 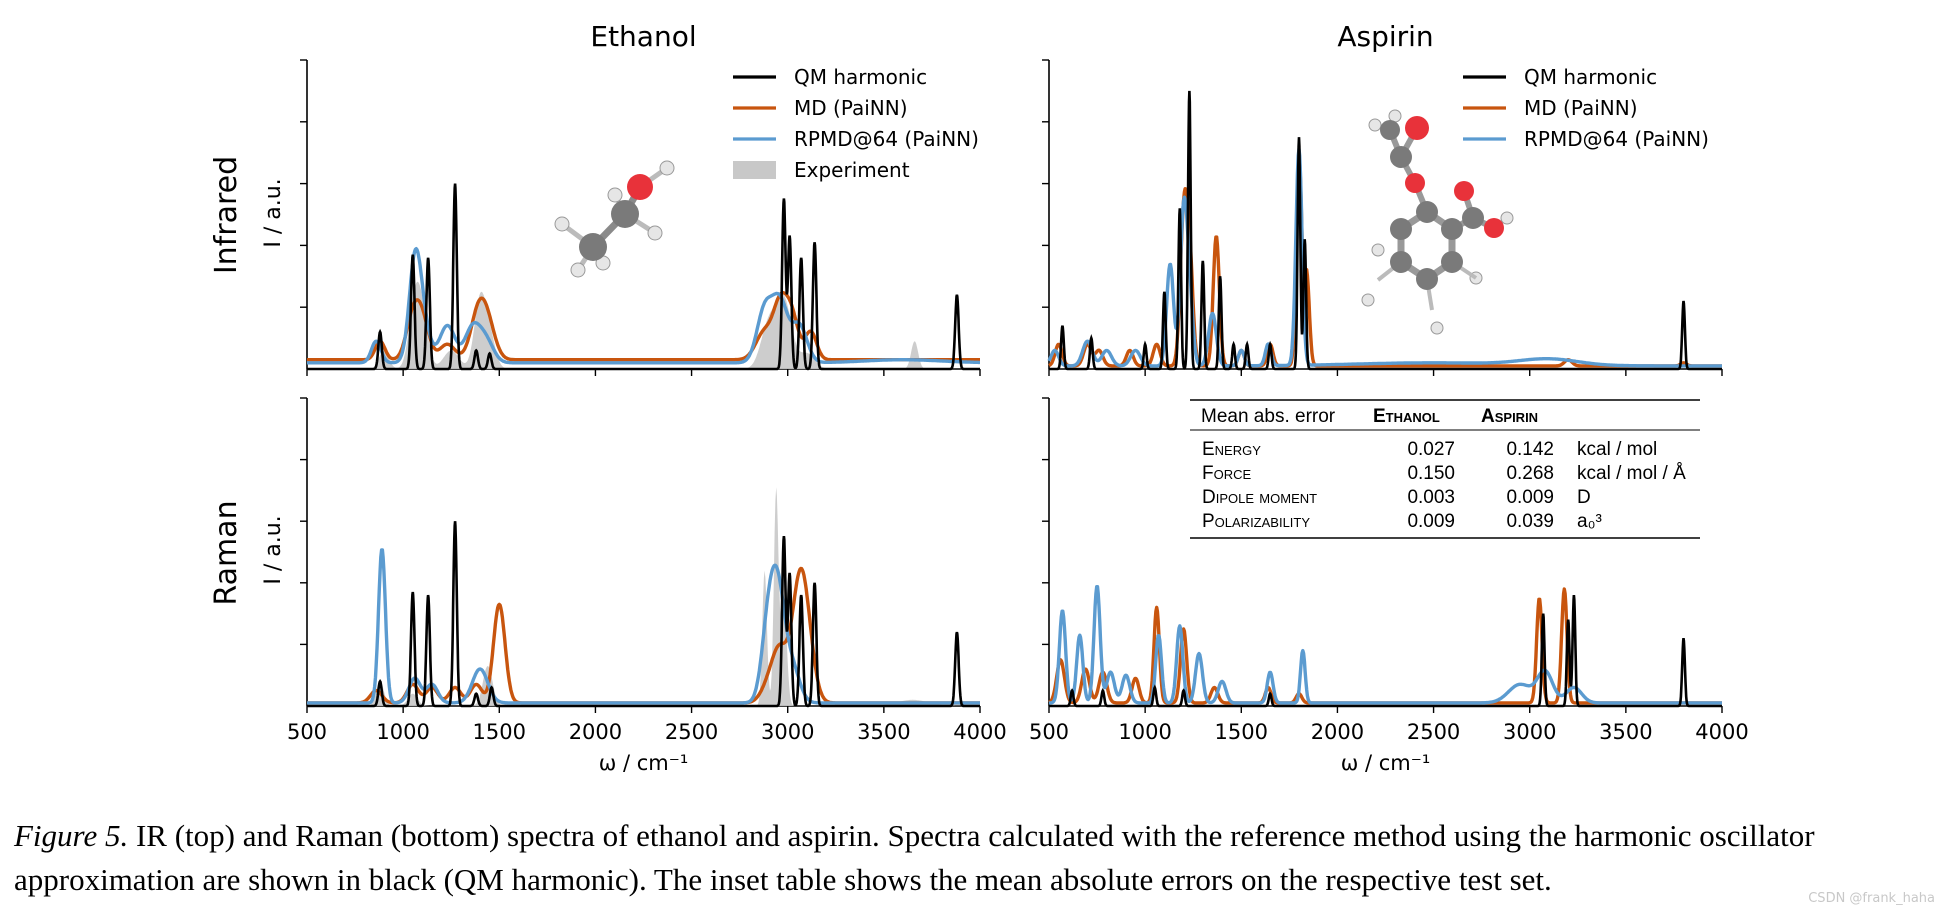 I want to click on panel-title: Ethanol, so click(x=643, y=36).